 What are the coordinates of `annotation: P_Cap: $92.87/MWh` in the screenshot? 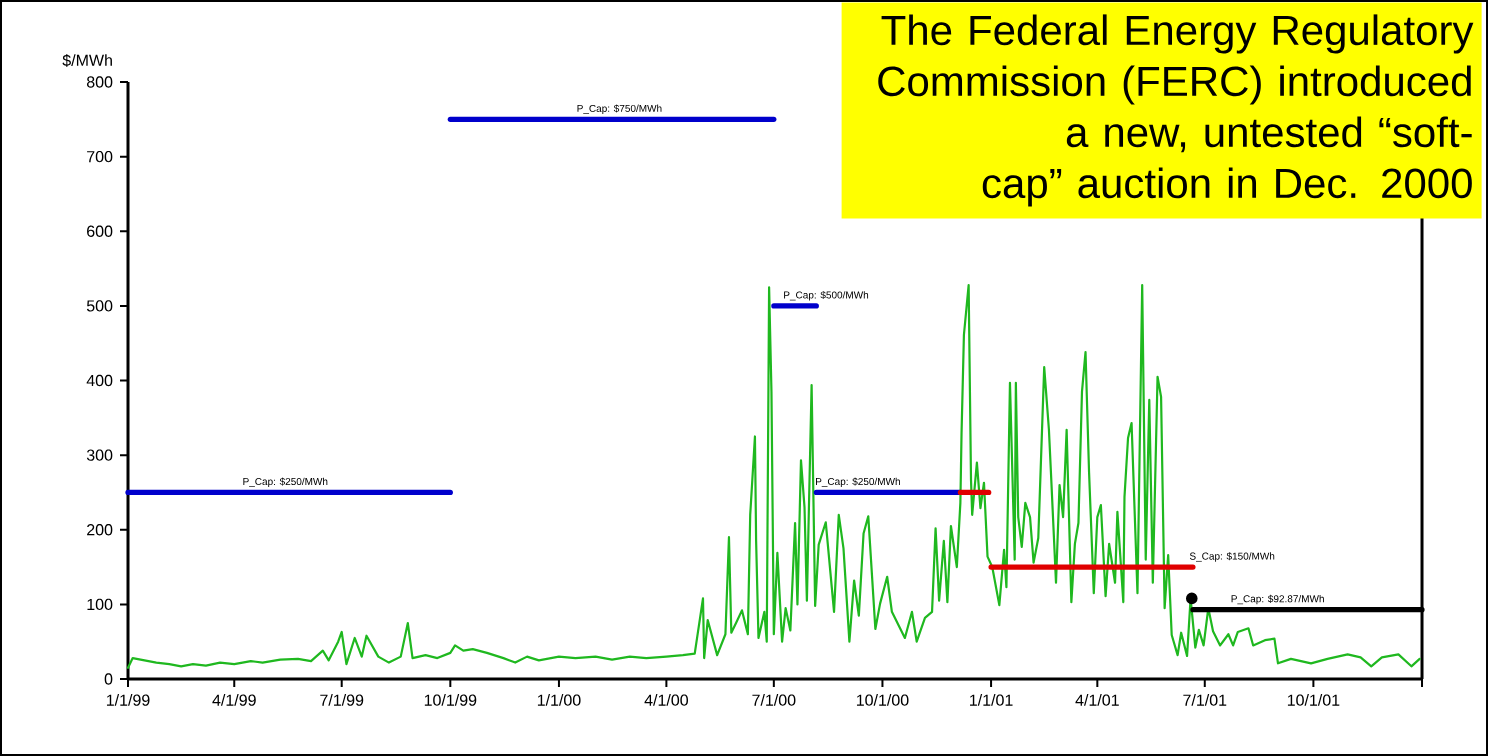 It's located at (1277, 599).